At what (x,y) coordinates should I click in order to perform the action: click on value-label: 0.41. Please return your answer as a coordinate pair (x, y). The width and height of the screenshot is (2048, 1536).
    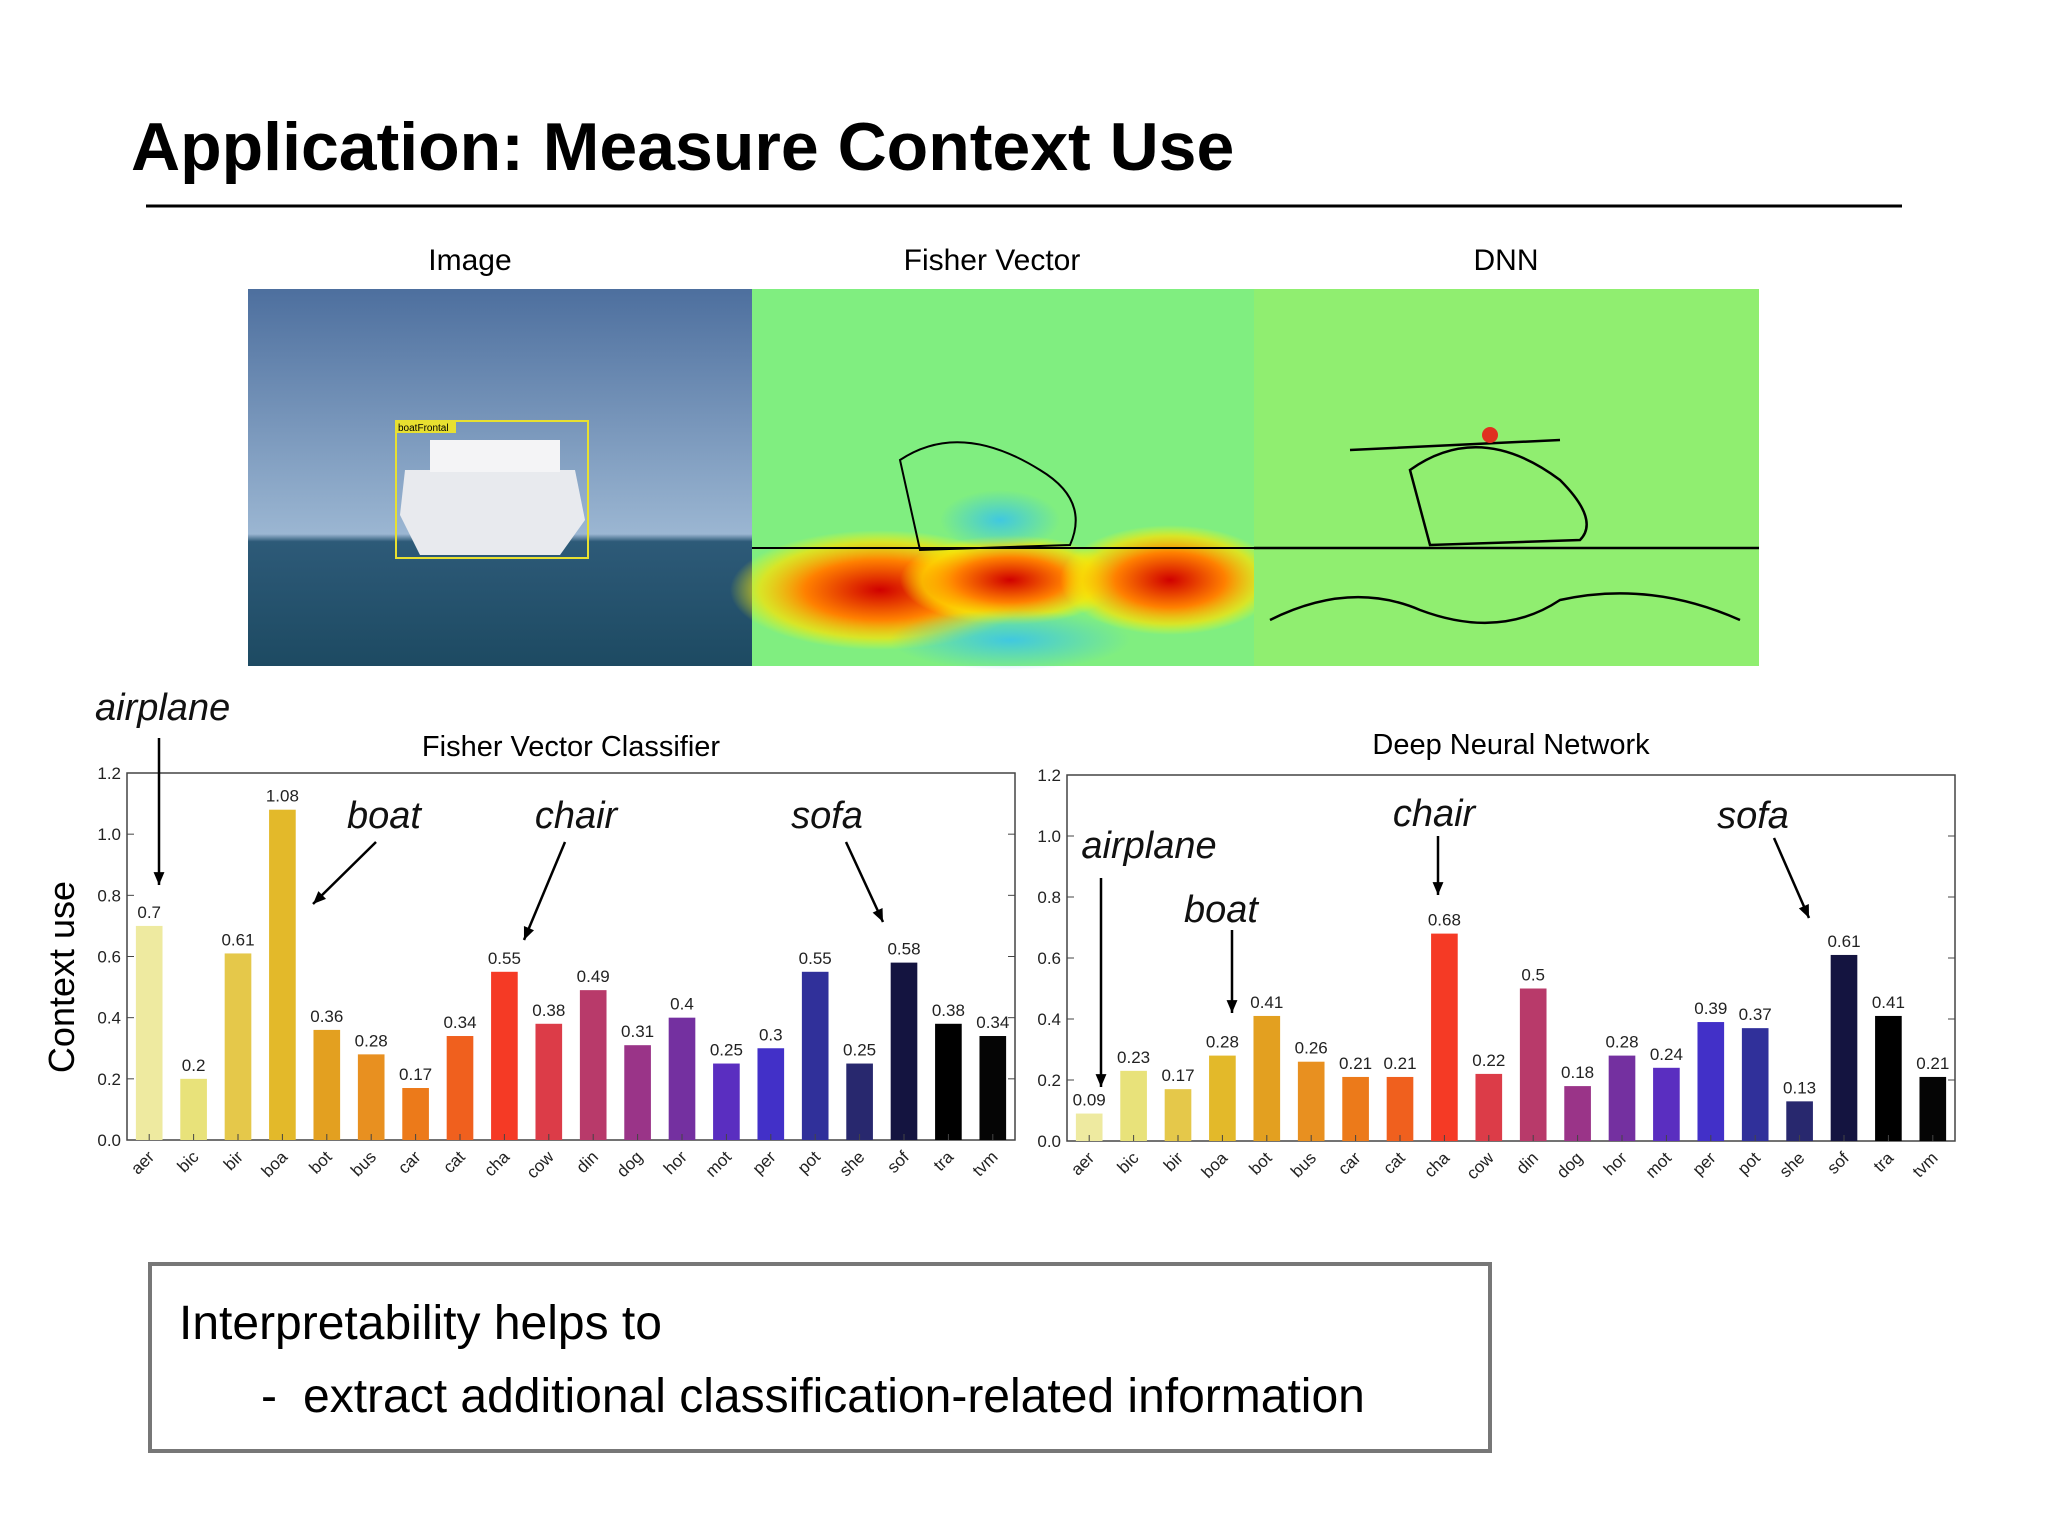
    Looking at the image, I should click on (1888, 1002).